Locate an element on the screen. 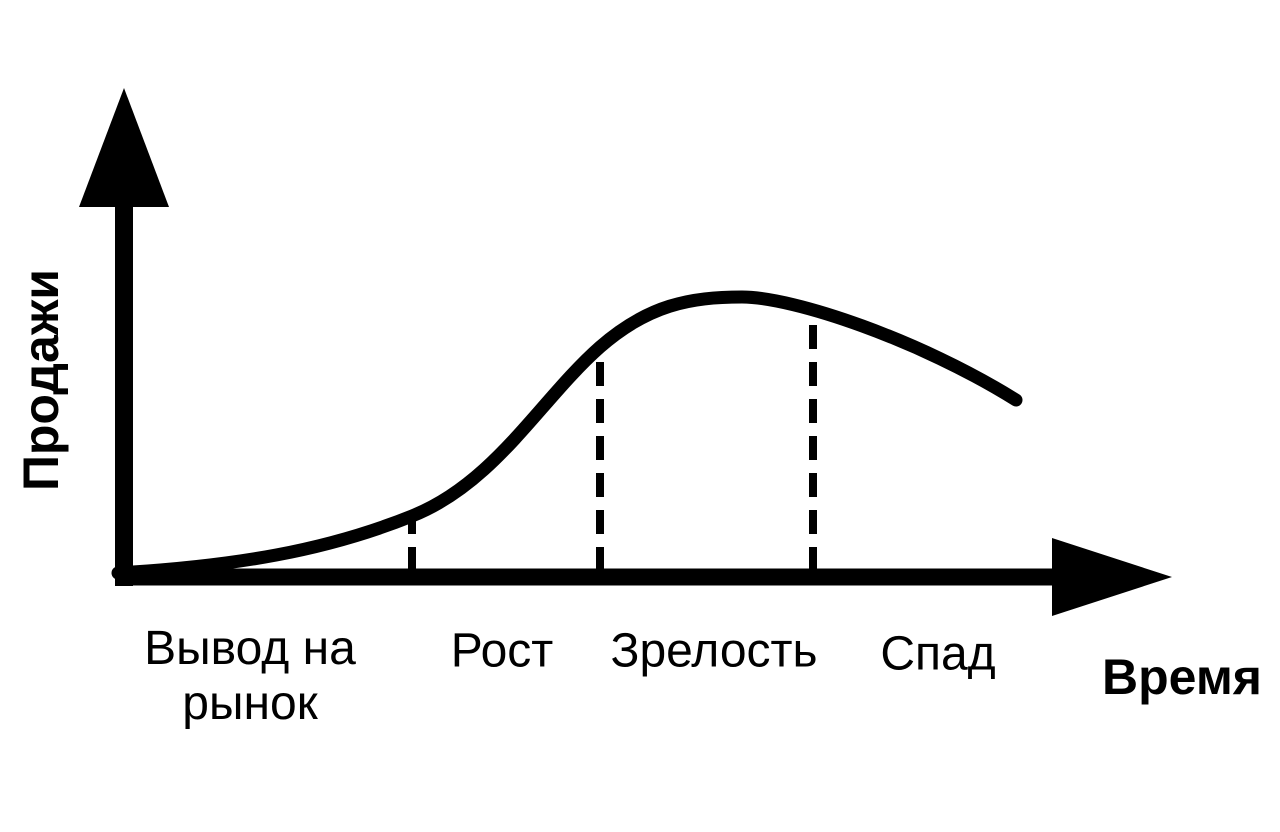  y-axis-label: Продажи is located at coordinates (41, 380).